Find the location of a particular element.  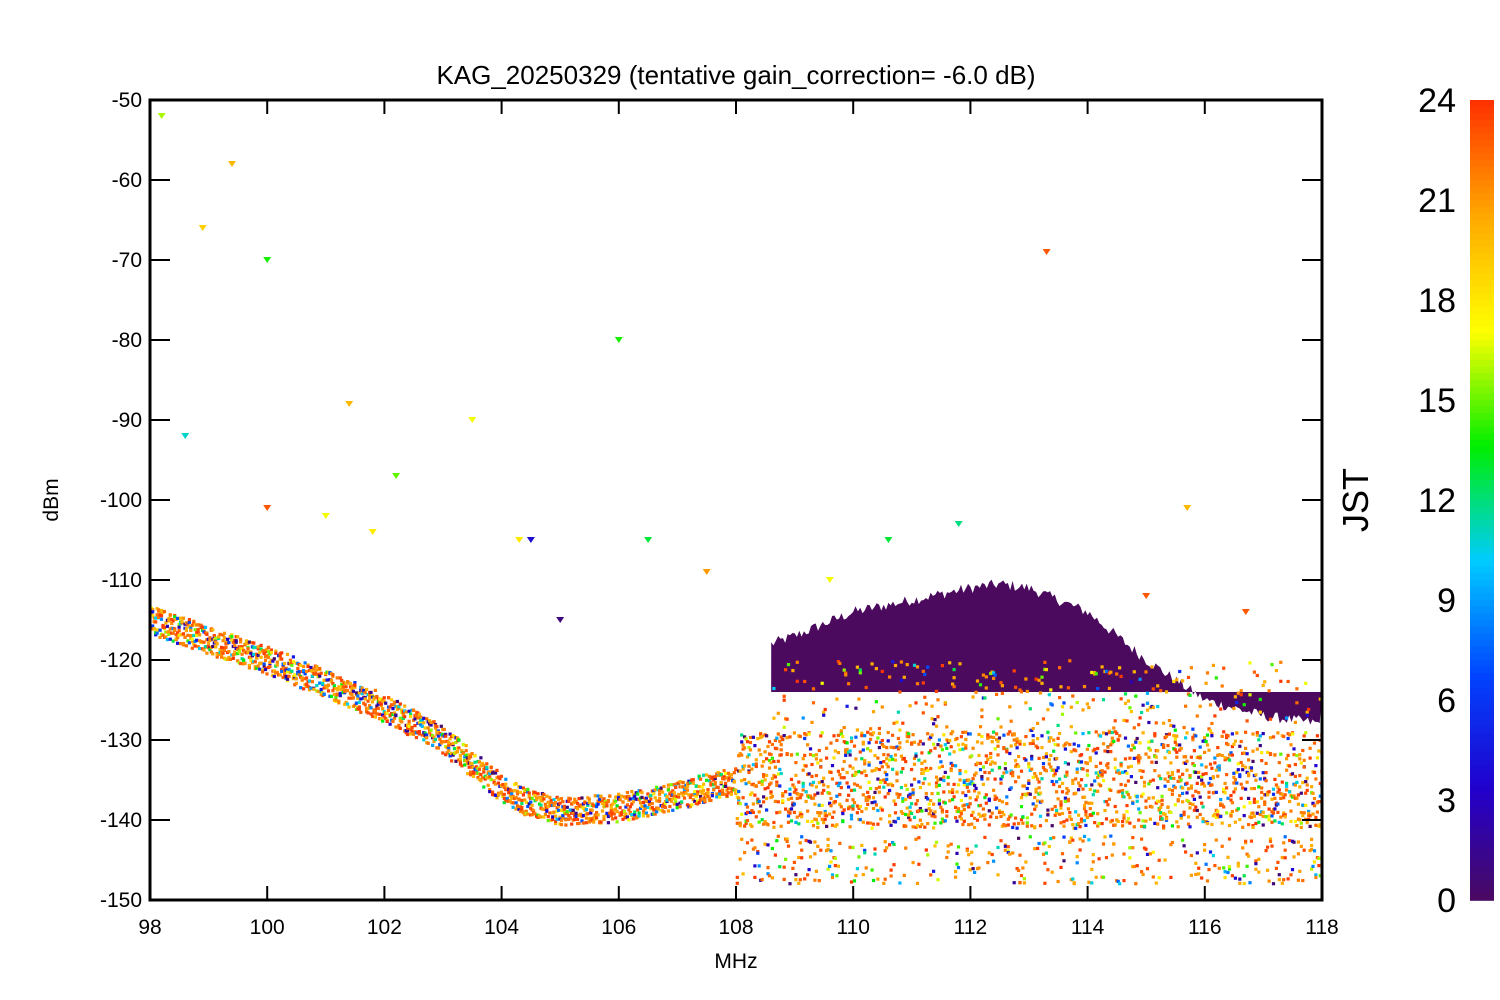

y-tick-label: -150 is located at coordinates (121, 900).